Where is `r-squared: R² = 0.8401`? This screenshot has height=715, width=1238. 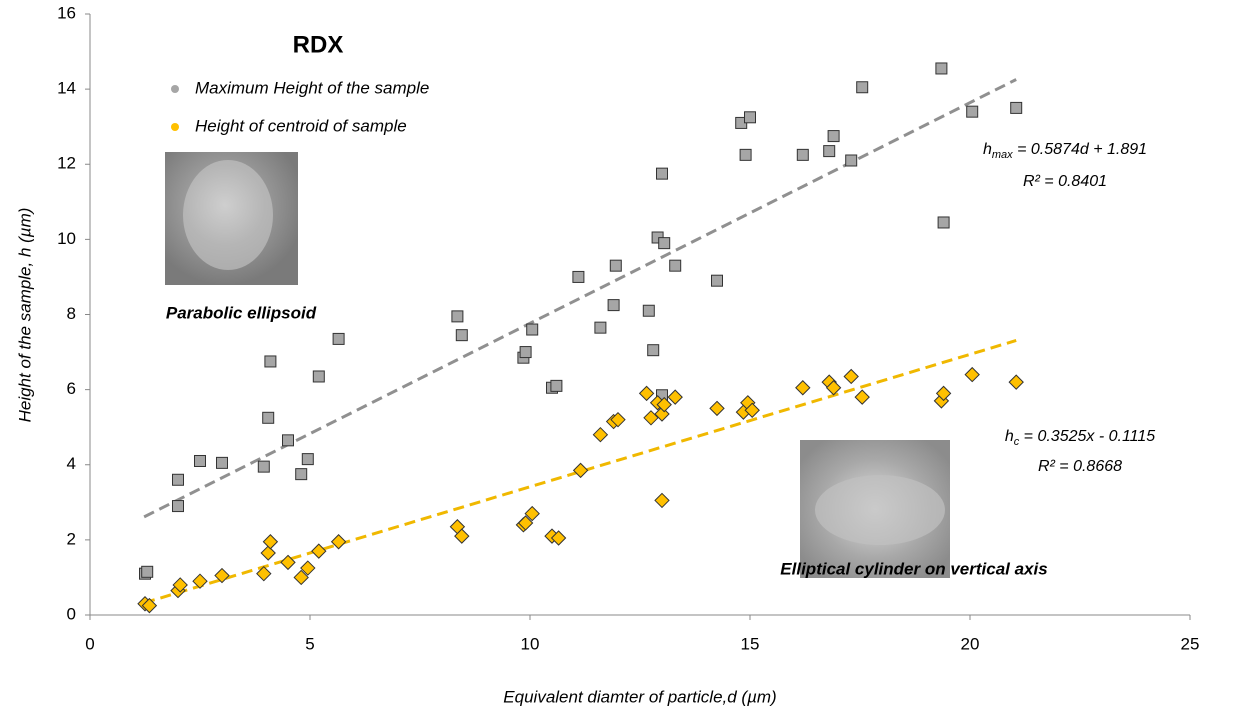
r-squared: R² = 0.8401 is located at coordinates (1065, 181).